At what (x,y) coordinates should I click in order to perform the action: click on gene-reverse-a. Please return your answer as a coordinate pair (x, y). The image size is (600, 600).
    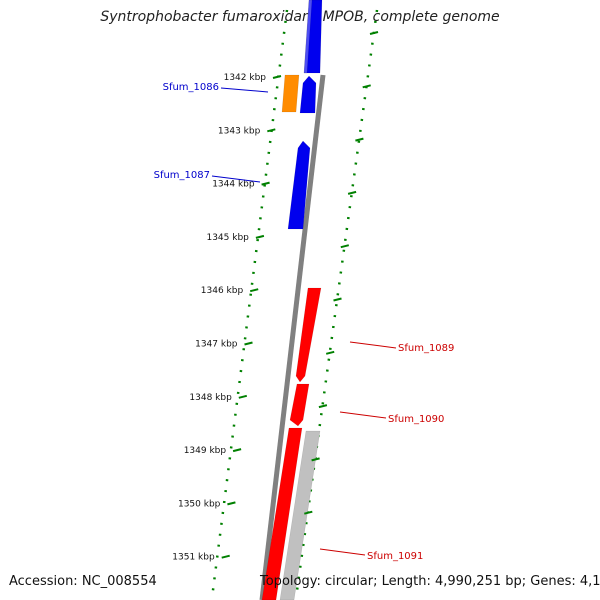
    Looking at the image, I should click on (308, 94).